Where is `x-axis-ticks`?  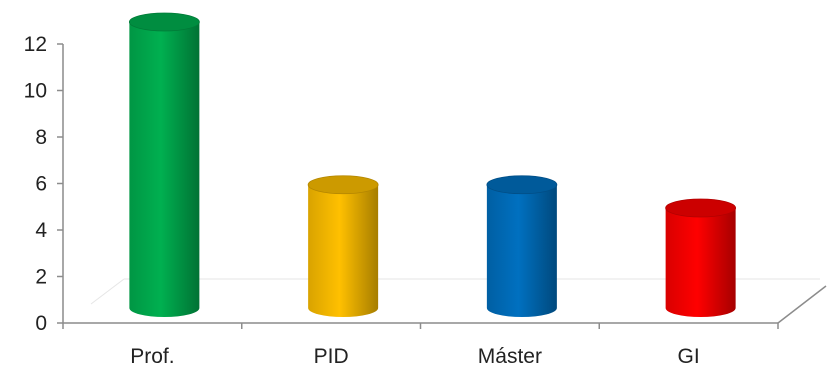
x-axis-ticks is located at coordinates (420, 326).